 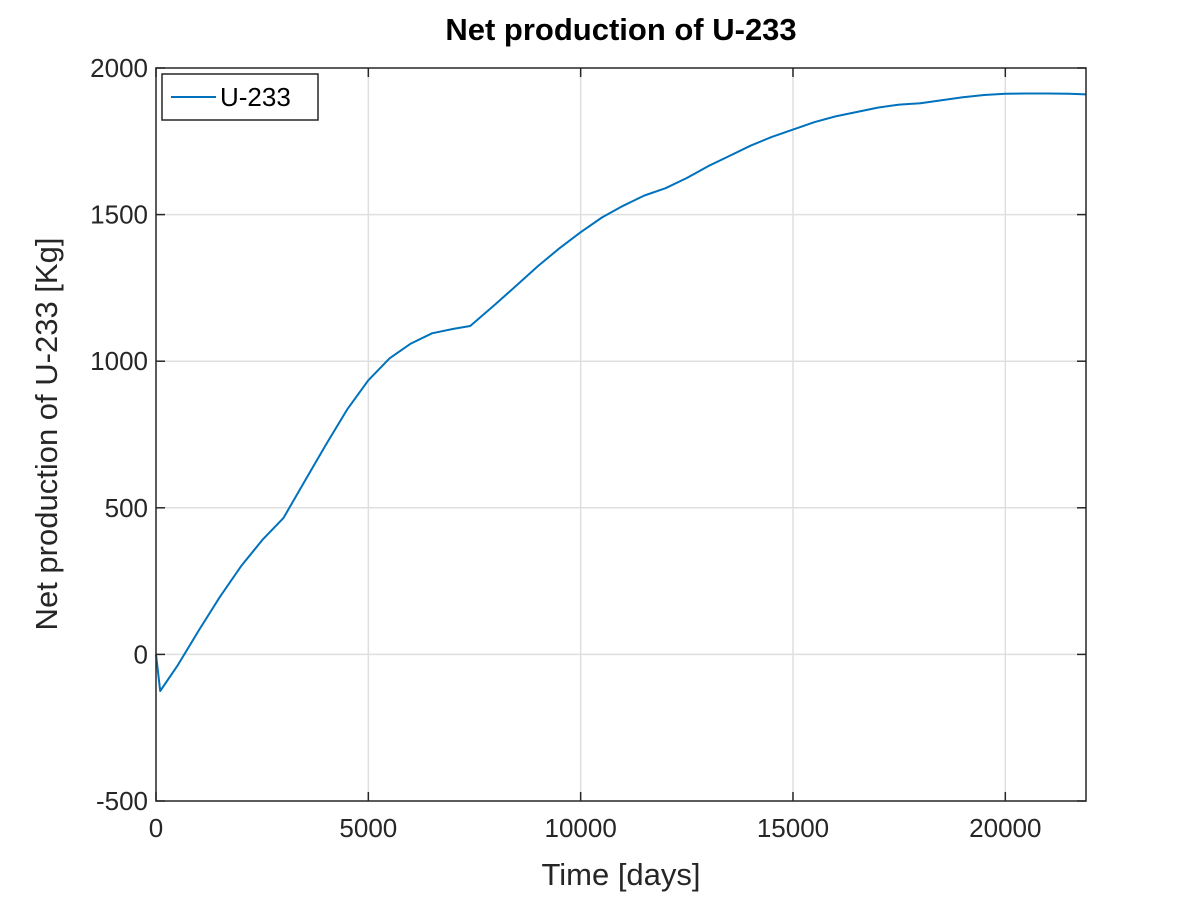 I want to click on x-tick-label: 10000, so click(x=581, y=828).